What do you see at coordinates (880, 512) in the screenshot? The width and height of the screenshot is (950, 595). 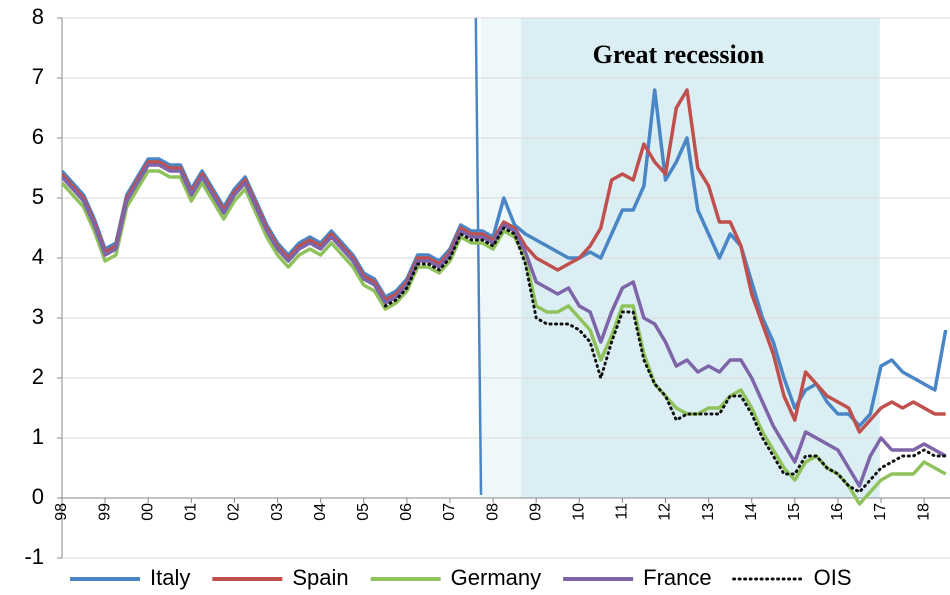 I see `x-tick-label: 17` at bounding box center [880, 512].